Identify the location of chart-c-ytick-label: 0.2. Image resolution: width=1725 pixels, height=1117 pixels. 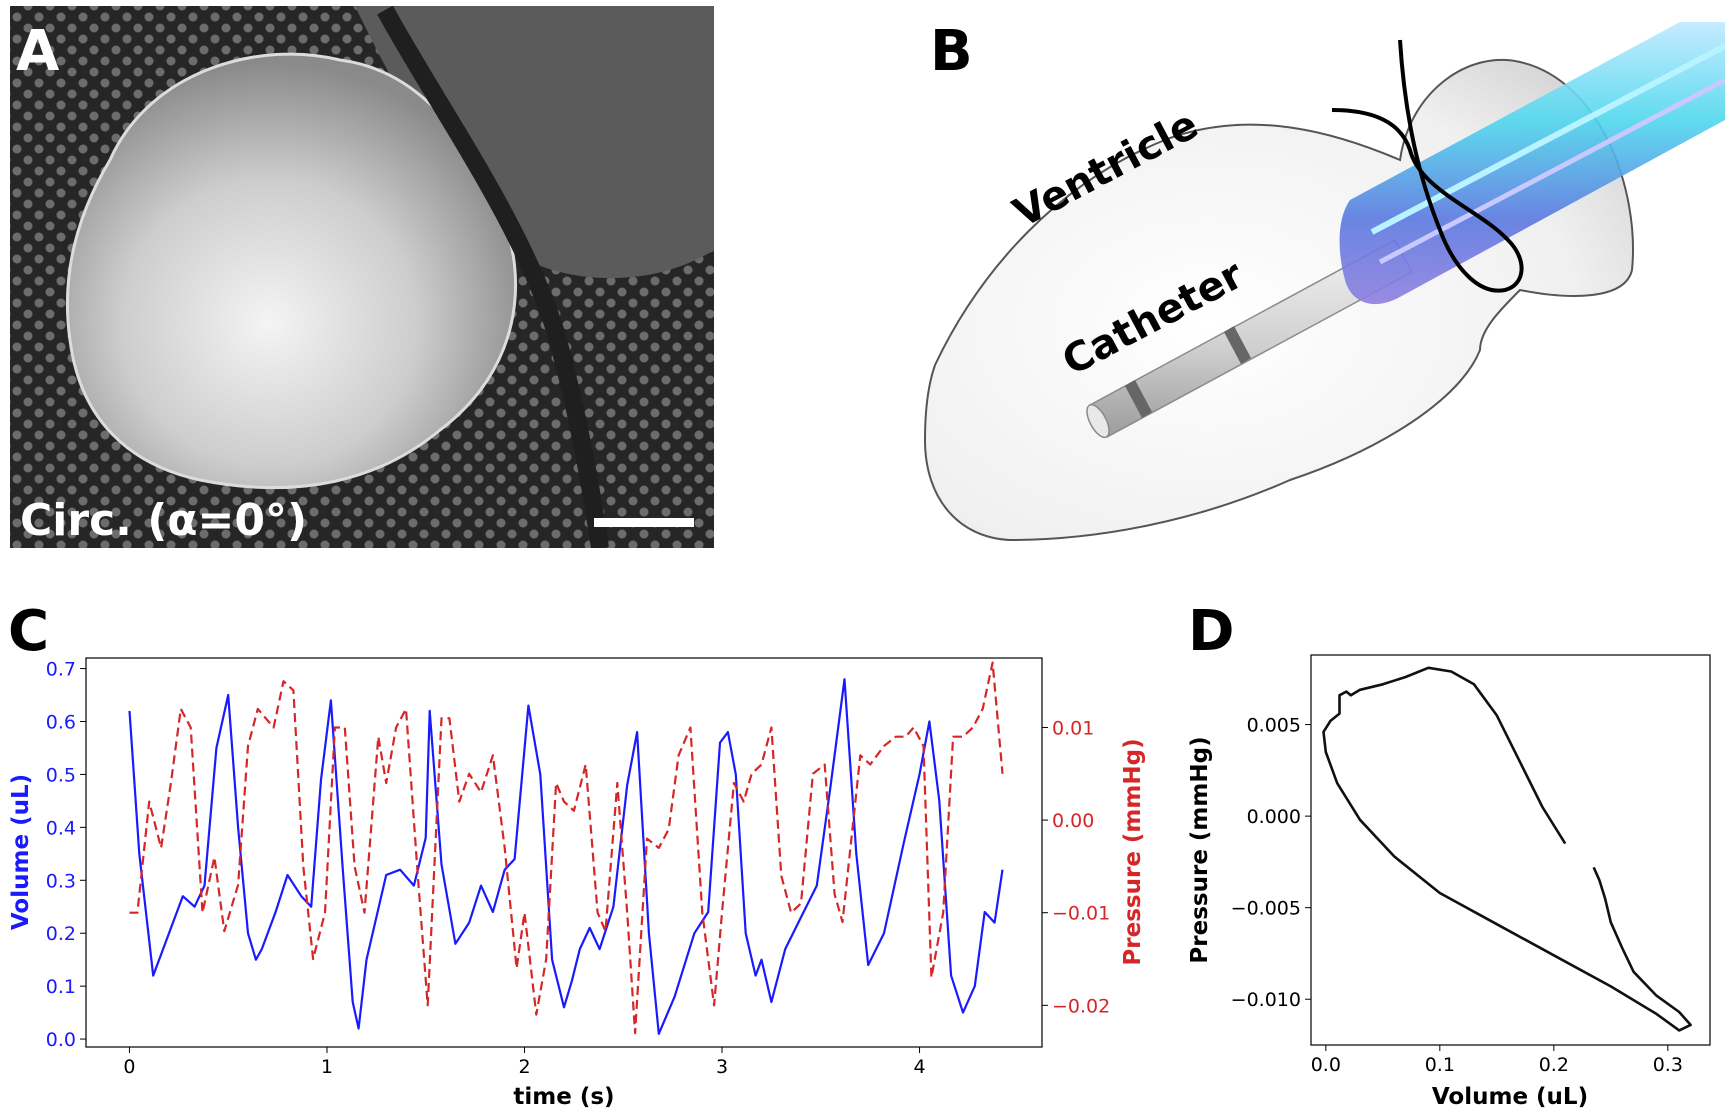
(61, 934).